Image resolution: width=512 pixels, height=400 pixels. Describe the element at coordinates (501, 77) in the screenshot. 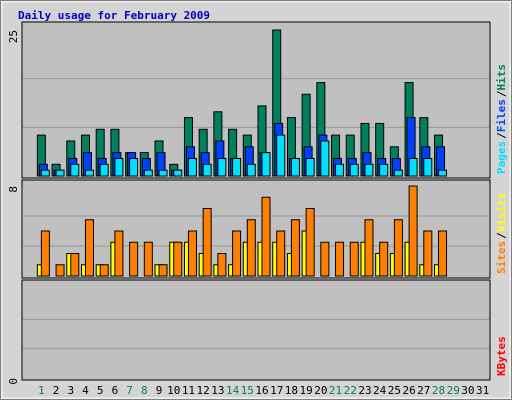

I see `legend-entry: Hits` at that location.